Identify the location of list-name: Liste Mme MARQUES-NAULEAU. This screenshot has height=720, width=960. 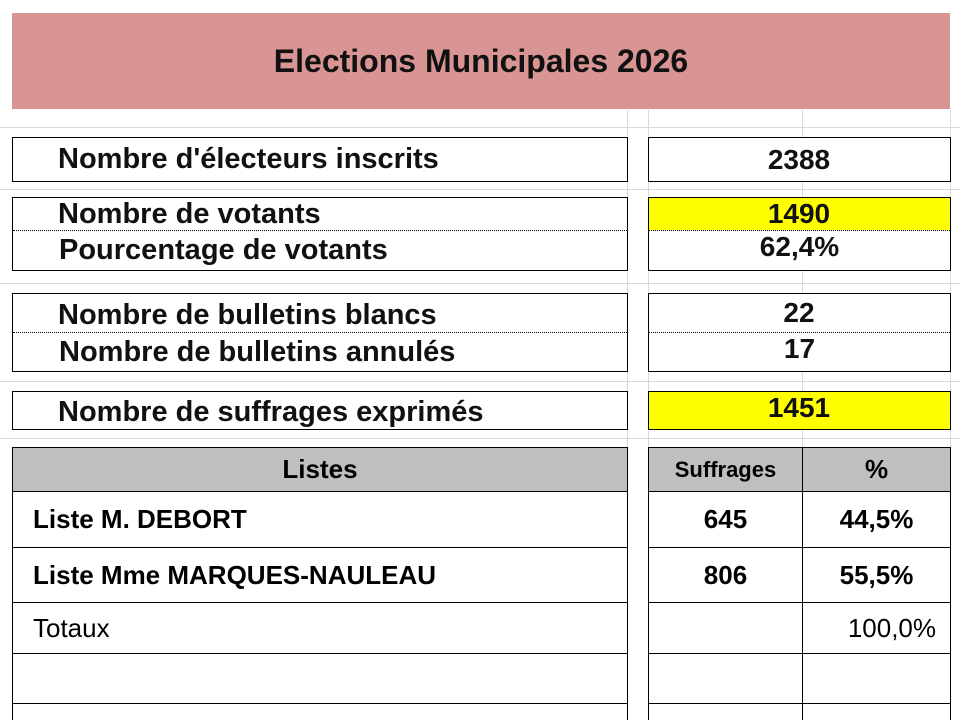
(320, 575).